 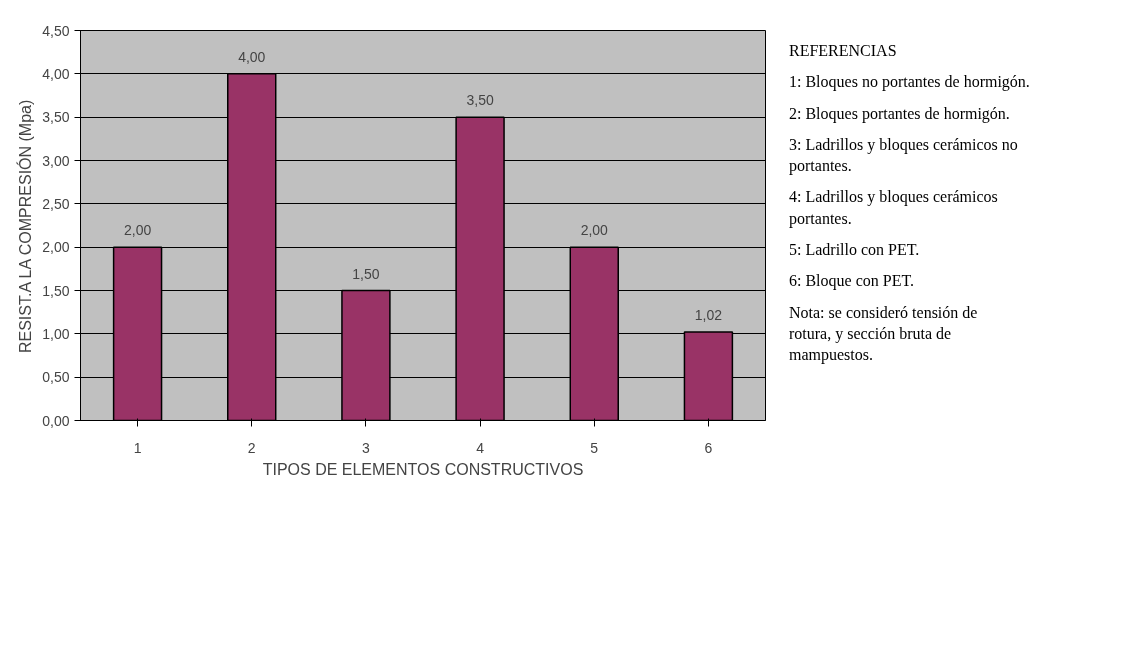 What do you see at coordinates (252, 56) in the screenshot?
I see `data-label: 4,00` at bounding box center [252, 56].